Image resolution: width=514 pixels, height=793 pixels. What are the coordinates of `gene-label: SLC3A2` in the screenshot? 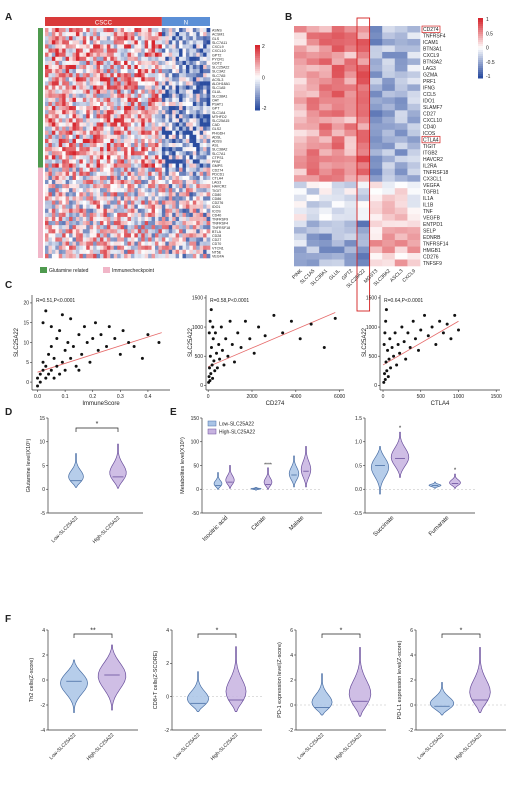 It's located at (218, 72).